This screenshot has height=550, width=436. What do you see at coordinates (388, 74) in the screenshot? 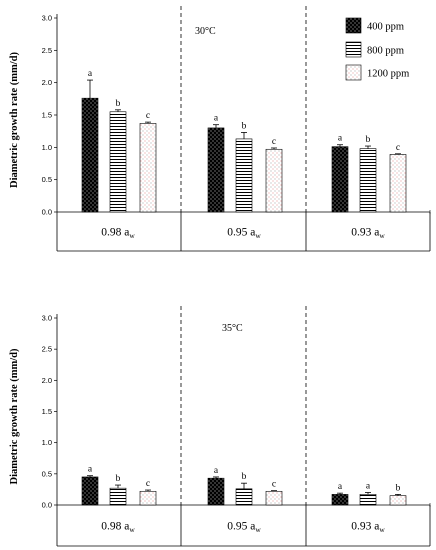
I see `legend-label: 1200 ppm` at bounding box center [388, 74].